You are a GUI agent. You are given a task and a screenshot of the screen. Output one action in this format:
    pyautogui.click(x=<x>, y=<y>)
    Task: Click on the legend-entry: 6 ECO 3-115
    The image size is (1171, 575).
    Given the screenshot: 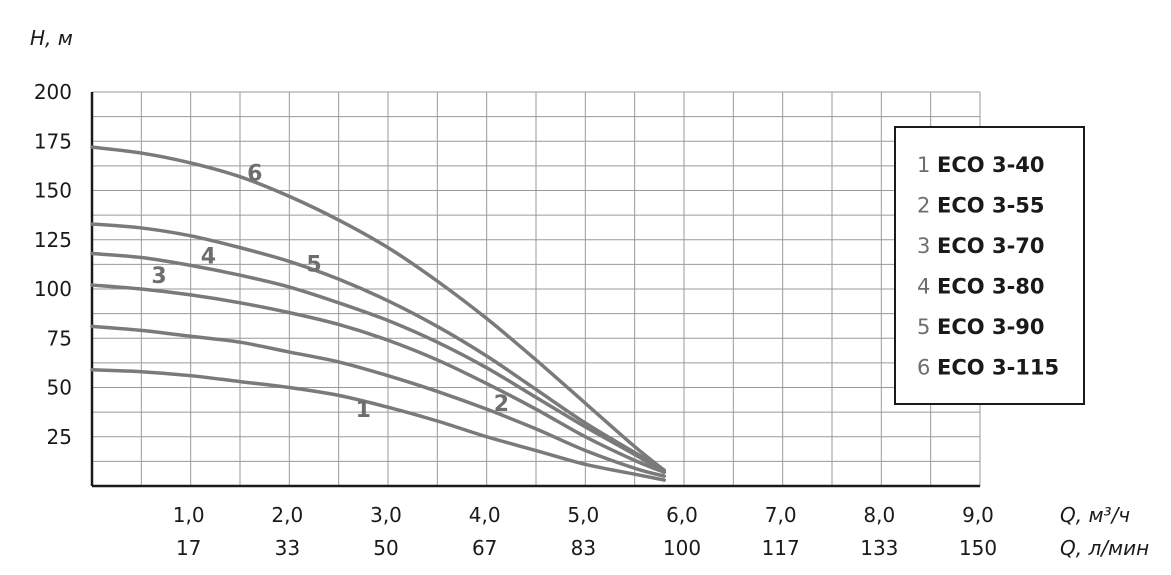 What is the action you would take?
    pyautogui.click(x=988, y=368)
    